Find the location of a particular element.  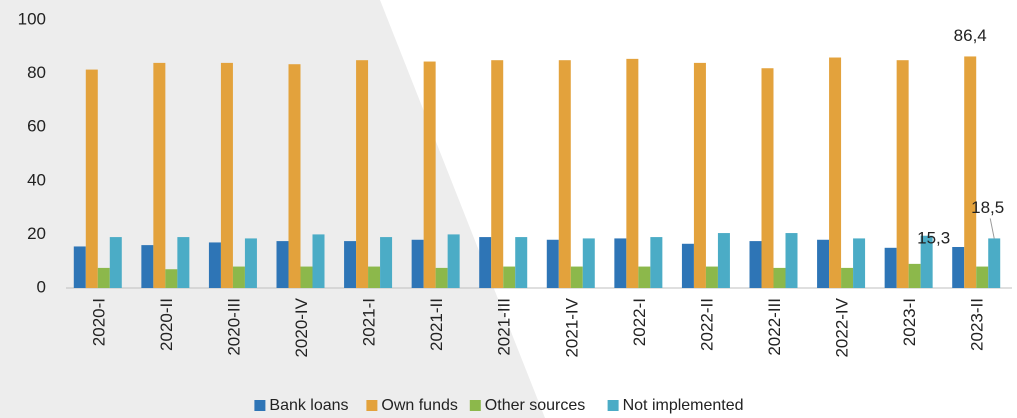

data-label: 15,3 is located at coordinates (933, 237).